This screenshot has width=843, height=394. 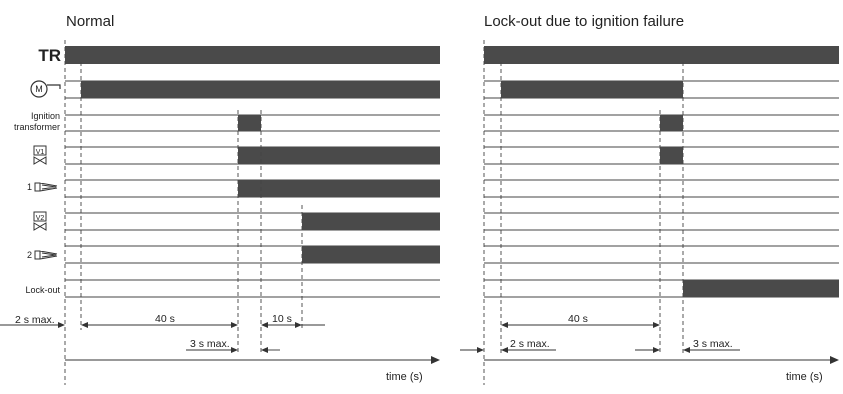 What do you see at coordinates (339, 188) in the screenshot?
I see `flame1-signal-normal` at bounding box center [339, 188].